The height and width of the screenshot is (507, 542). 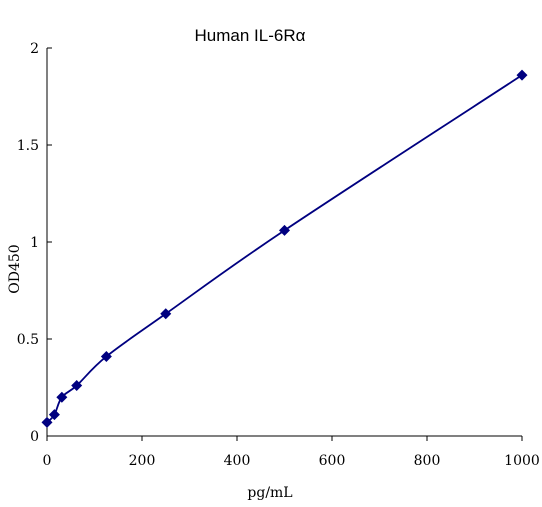 I want to click on y-tick-label: 2, so click(x=34, y=49).